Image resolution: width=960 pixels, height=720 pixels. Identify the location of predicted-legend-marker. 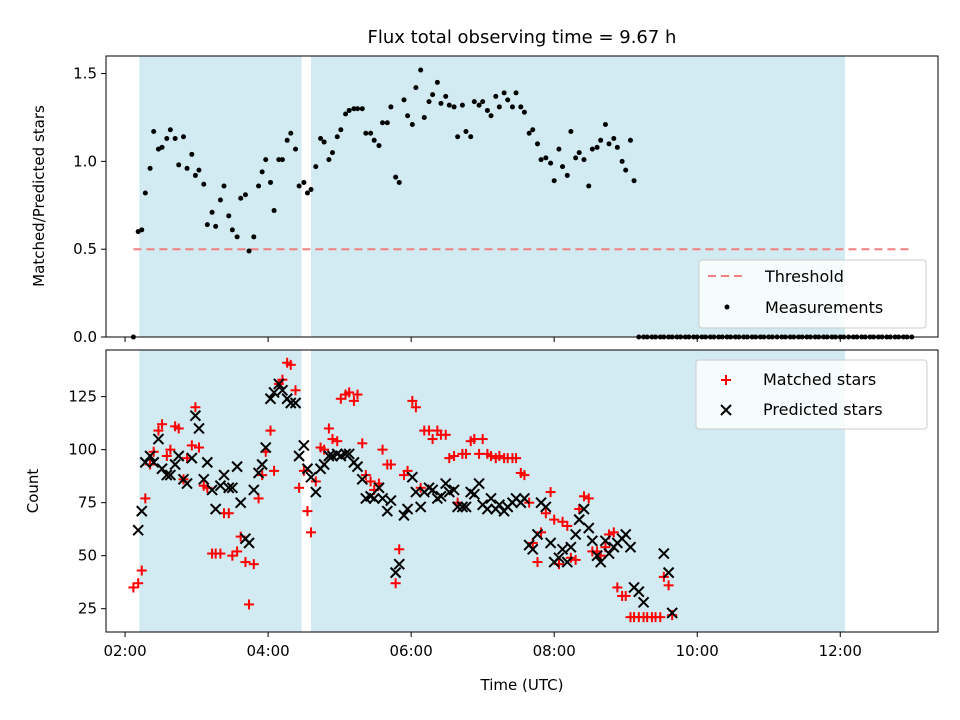
(726, 410).